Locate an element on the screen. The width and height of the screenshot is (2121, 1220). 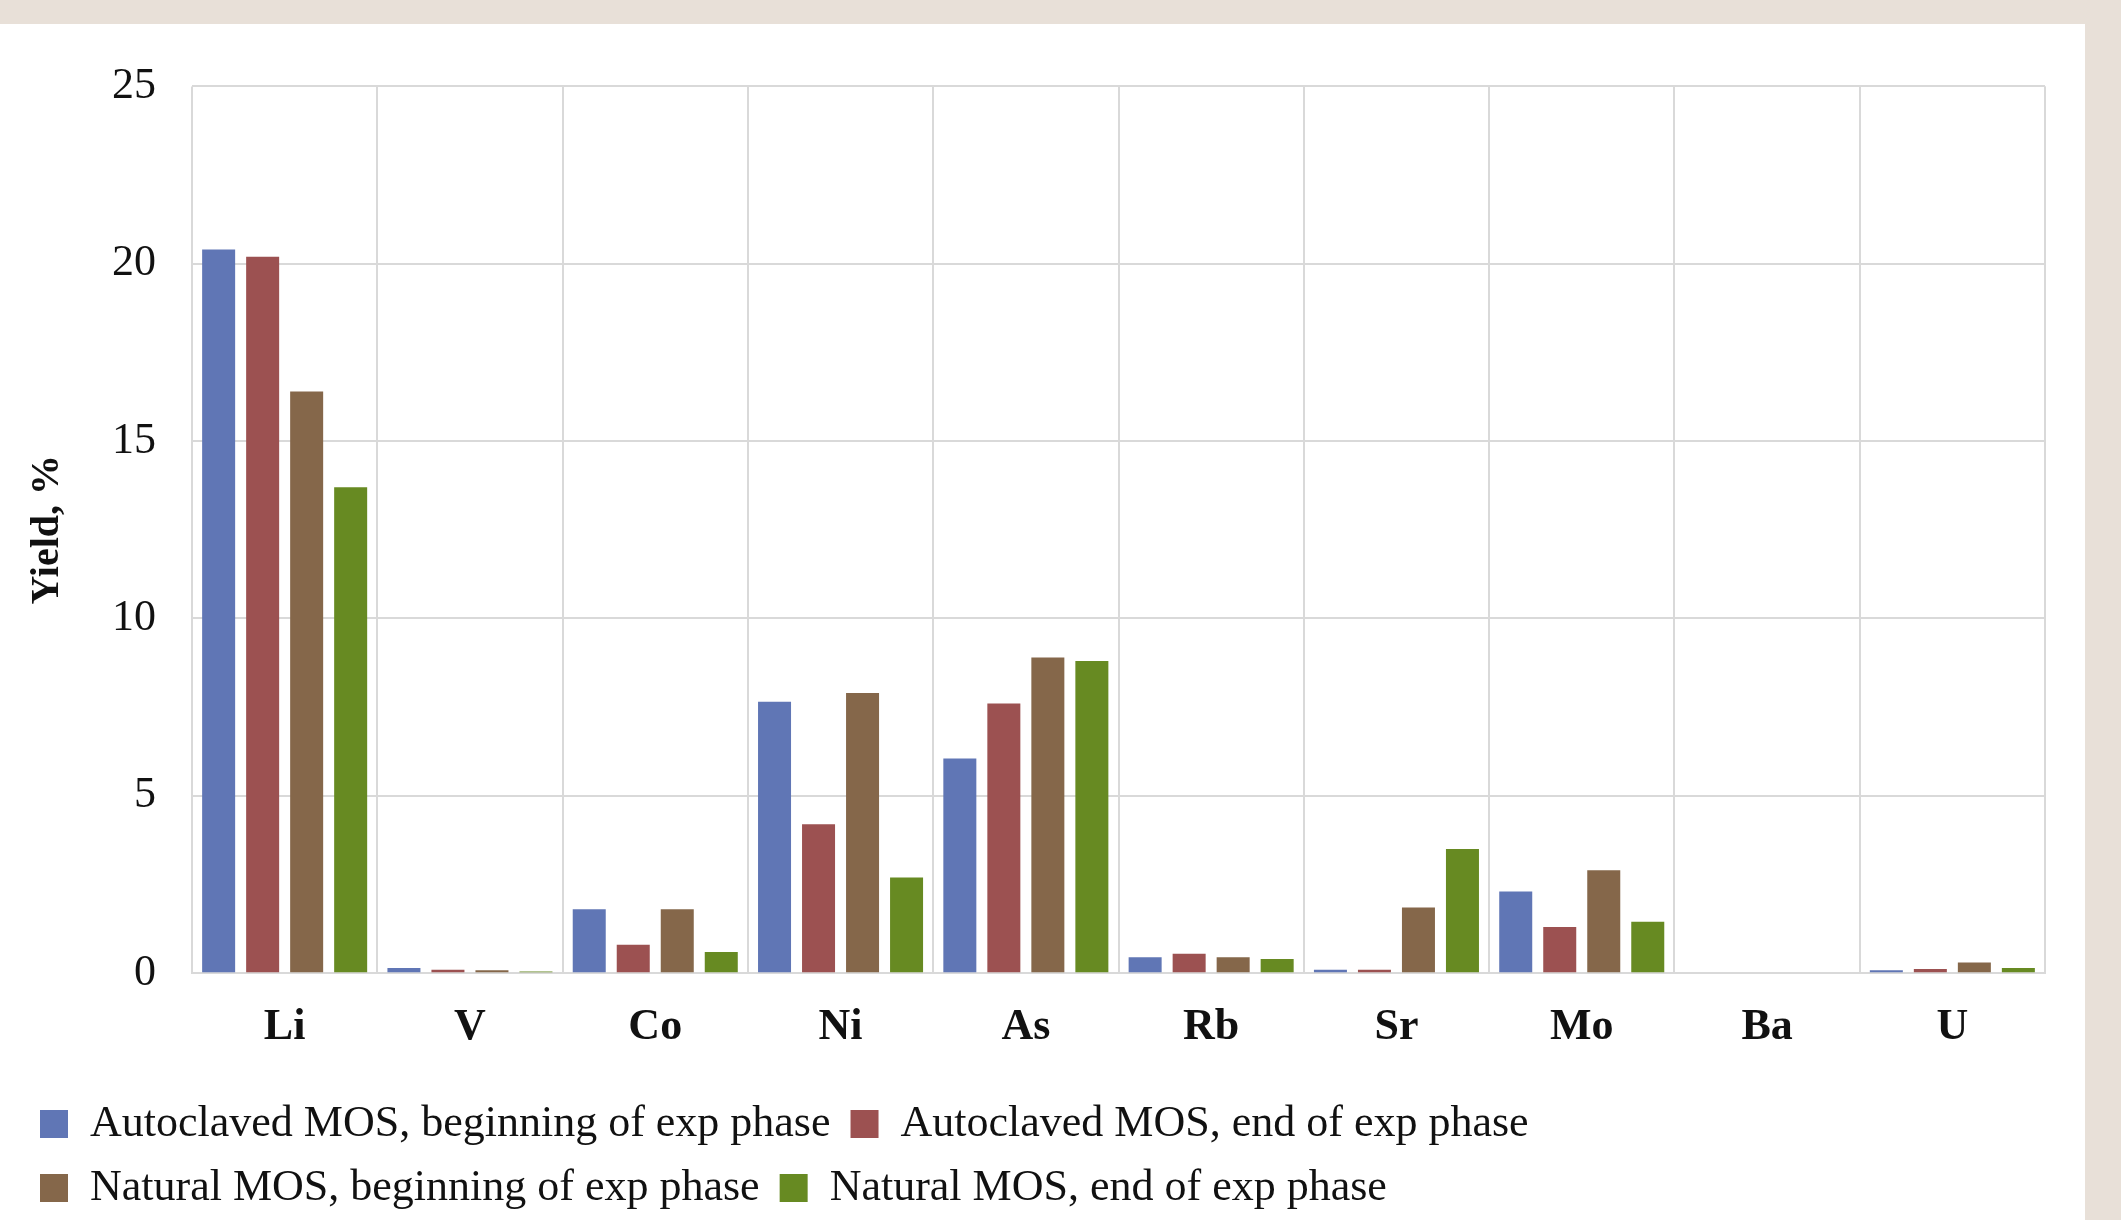
legend-label: Natural MOS, beginning of exp phase is located at coordinates (425, 1185).